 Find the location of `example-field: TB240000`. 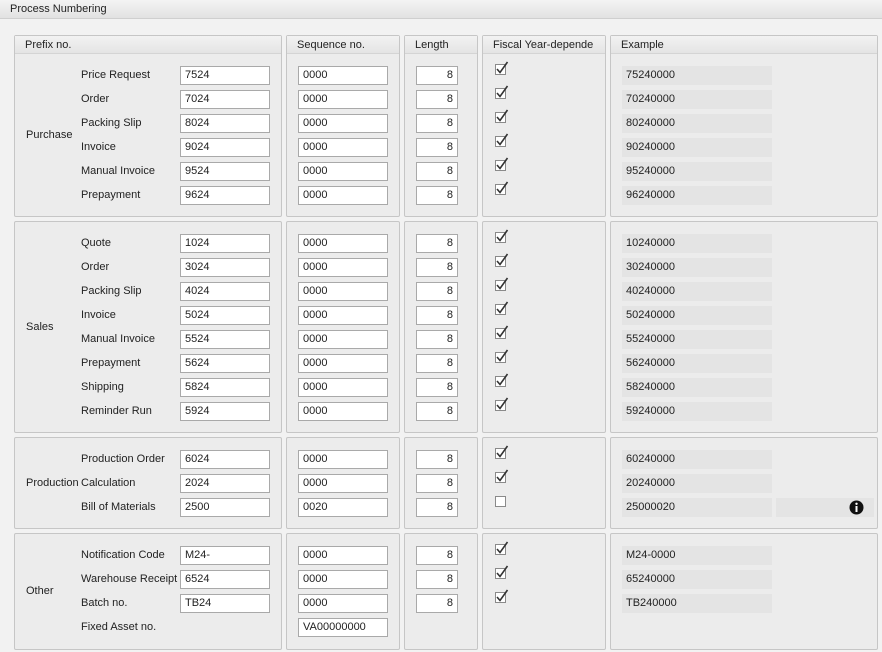

example-field: TB240000 is located at coordinates (697, 603).